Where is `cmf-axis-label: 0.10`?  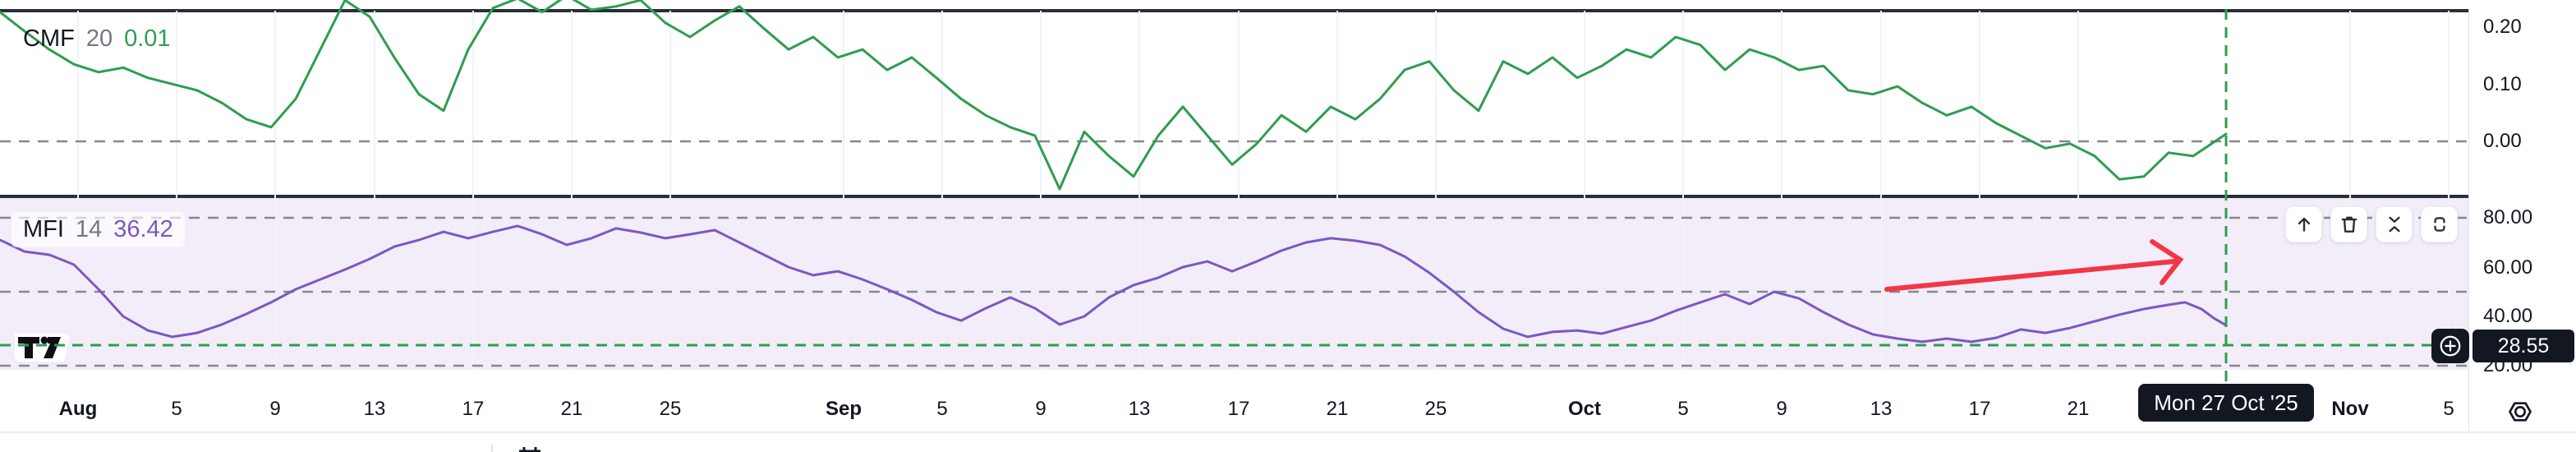
cmf-axis-label: 0.10 is located at coordinates (2502, 84).